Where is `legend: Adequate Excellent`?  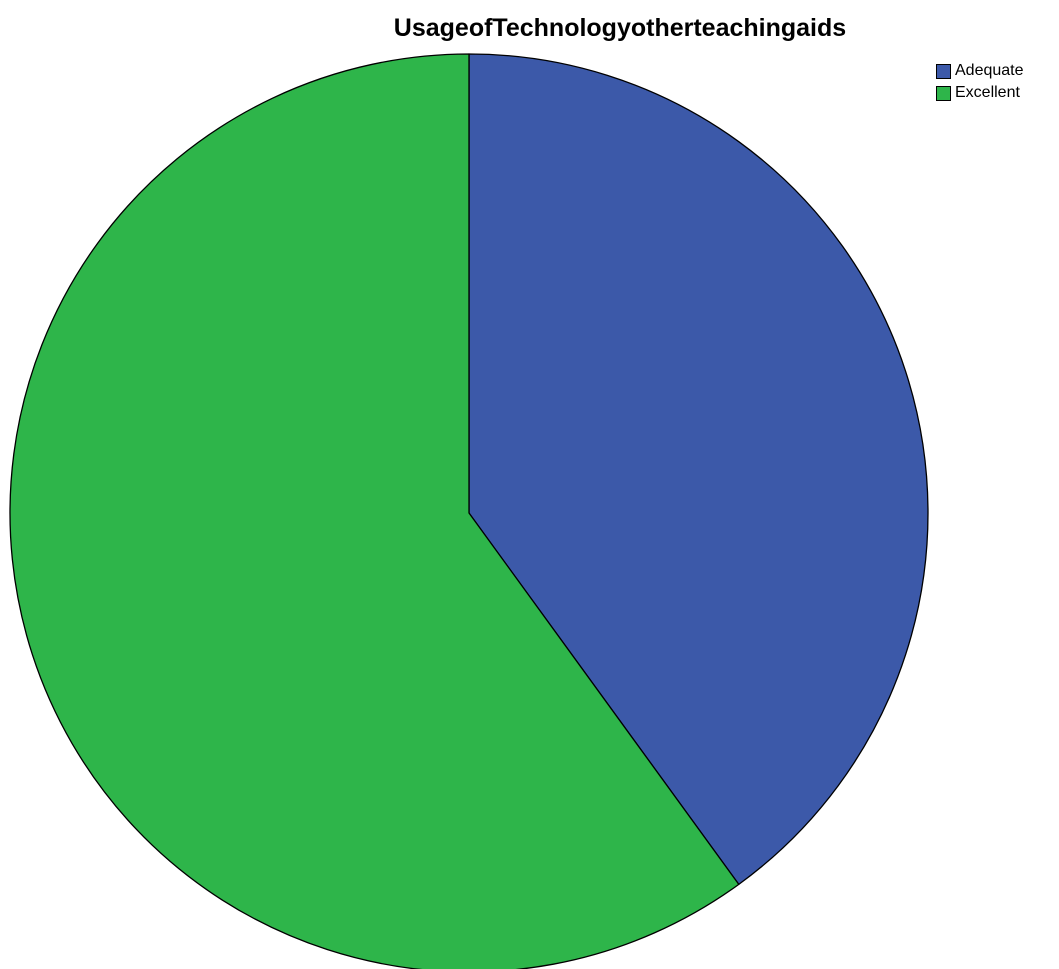
legend: Adequate Excellent is located at coordinates (980, 82).